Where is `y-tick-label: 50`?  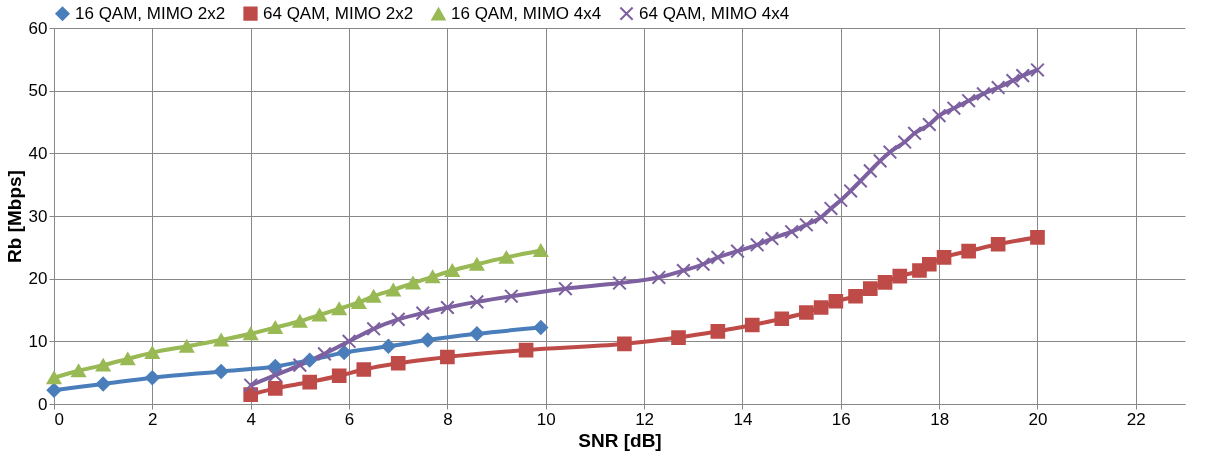
y-tick-label: 50 is located at coordinates (38, 91).